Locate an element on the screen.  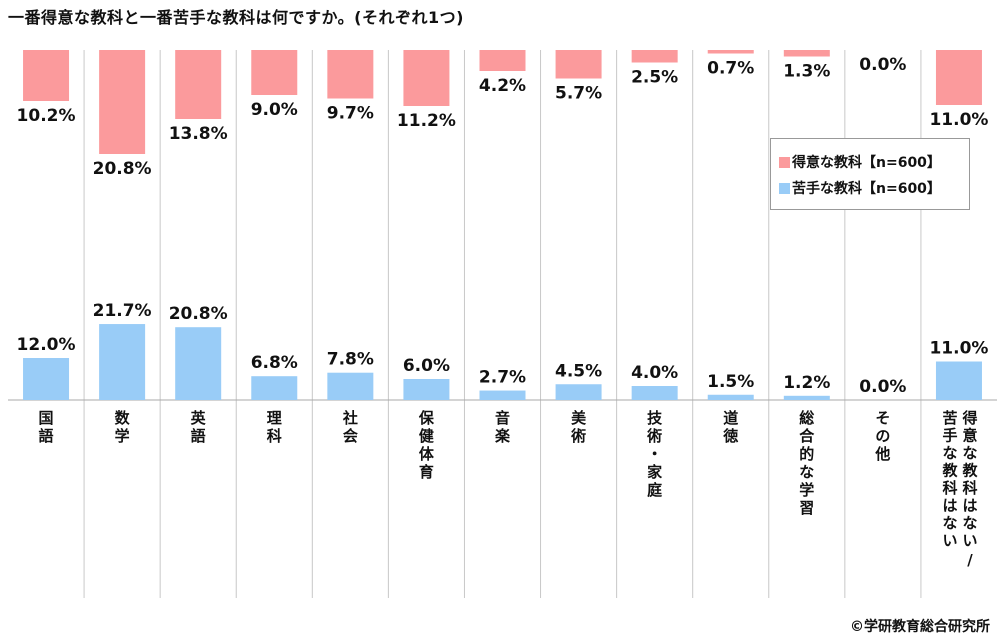
category-char: 習 is located at coordinates (806, 508).